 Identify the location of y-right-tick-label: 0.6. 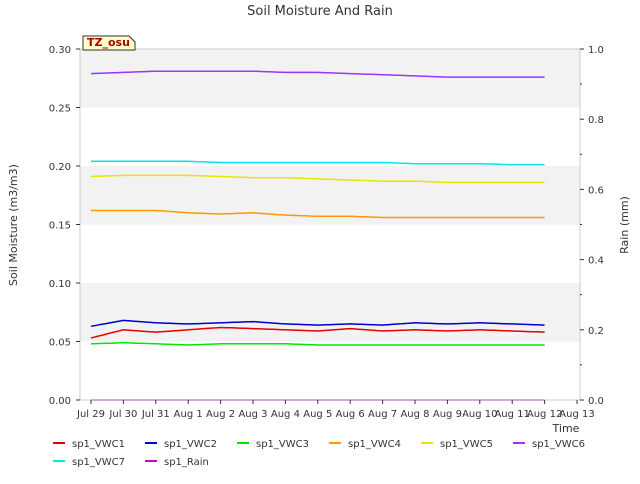
(596, 190).